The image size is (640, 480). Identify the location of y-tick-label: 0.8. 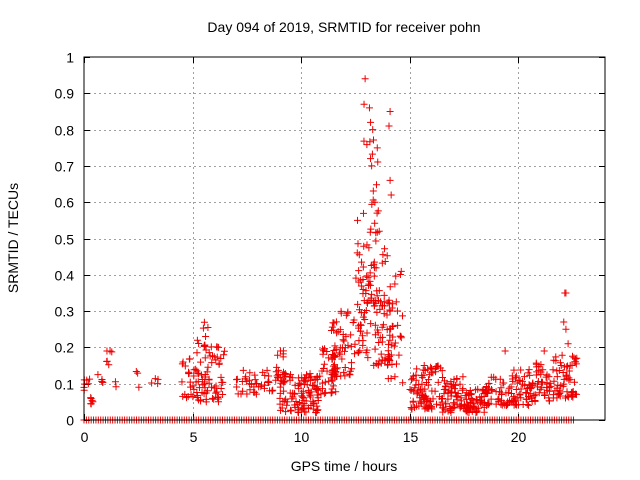
(65, 131).